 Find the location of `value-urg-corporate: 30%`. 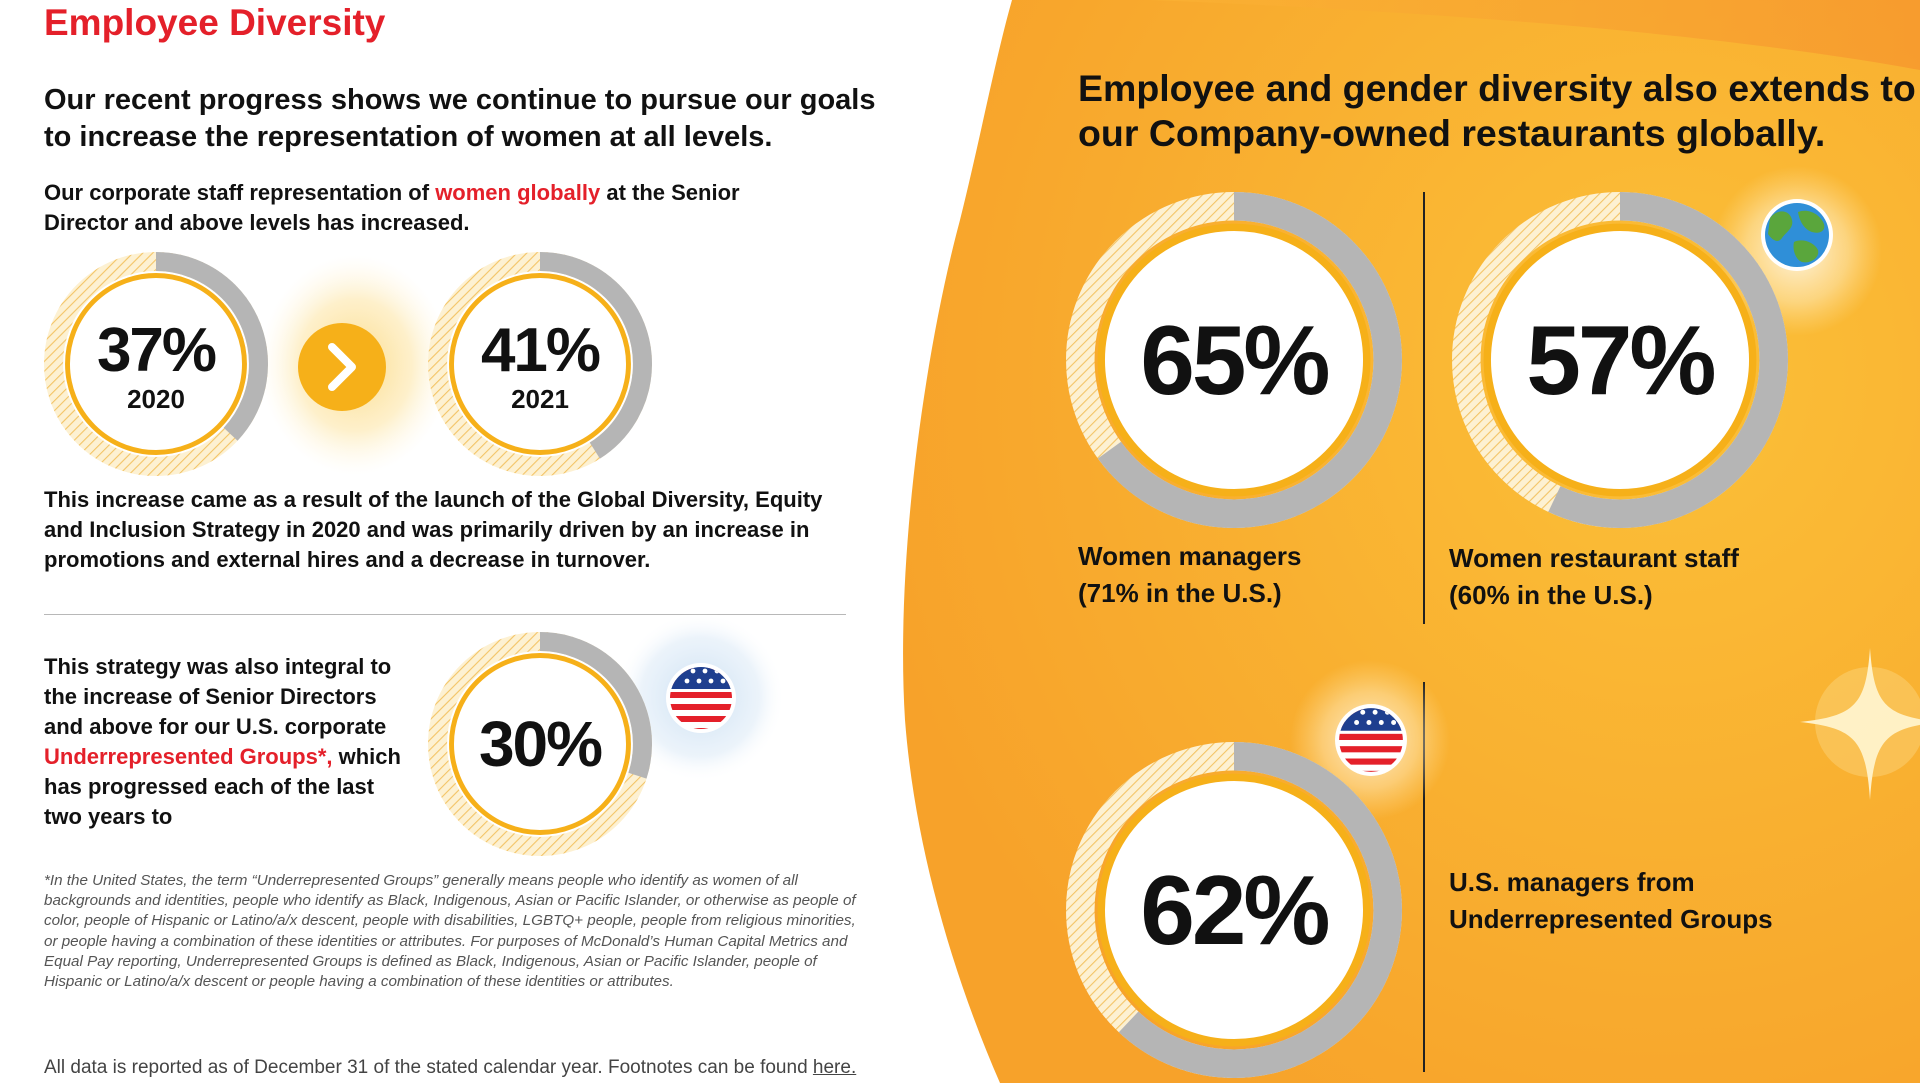

value-urg-corporate: 30% is located at coordinates (540, 744).